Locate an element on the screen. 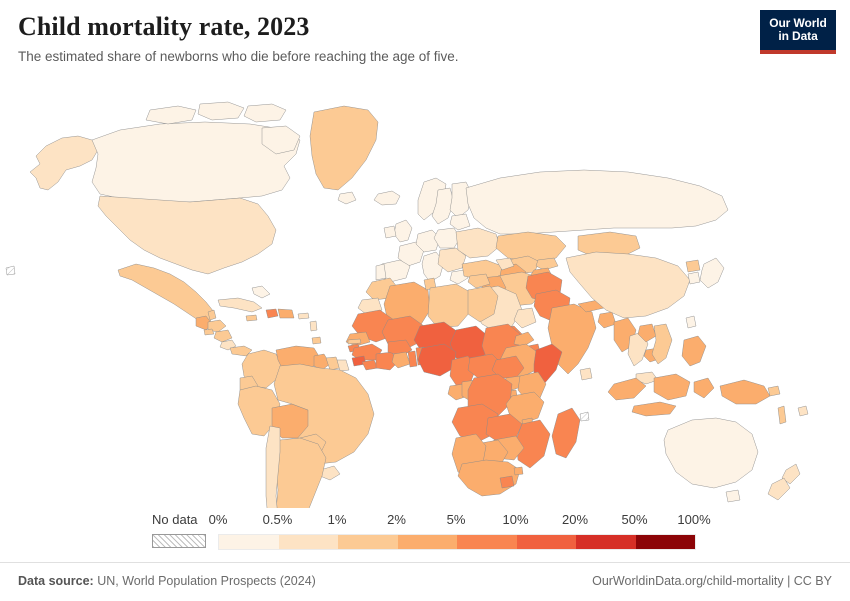  owid-logo: Our World in Data is located at coordinates (798, 32).